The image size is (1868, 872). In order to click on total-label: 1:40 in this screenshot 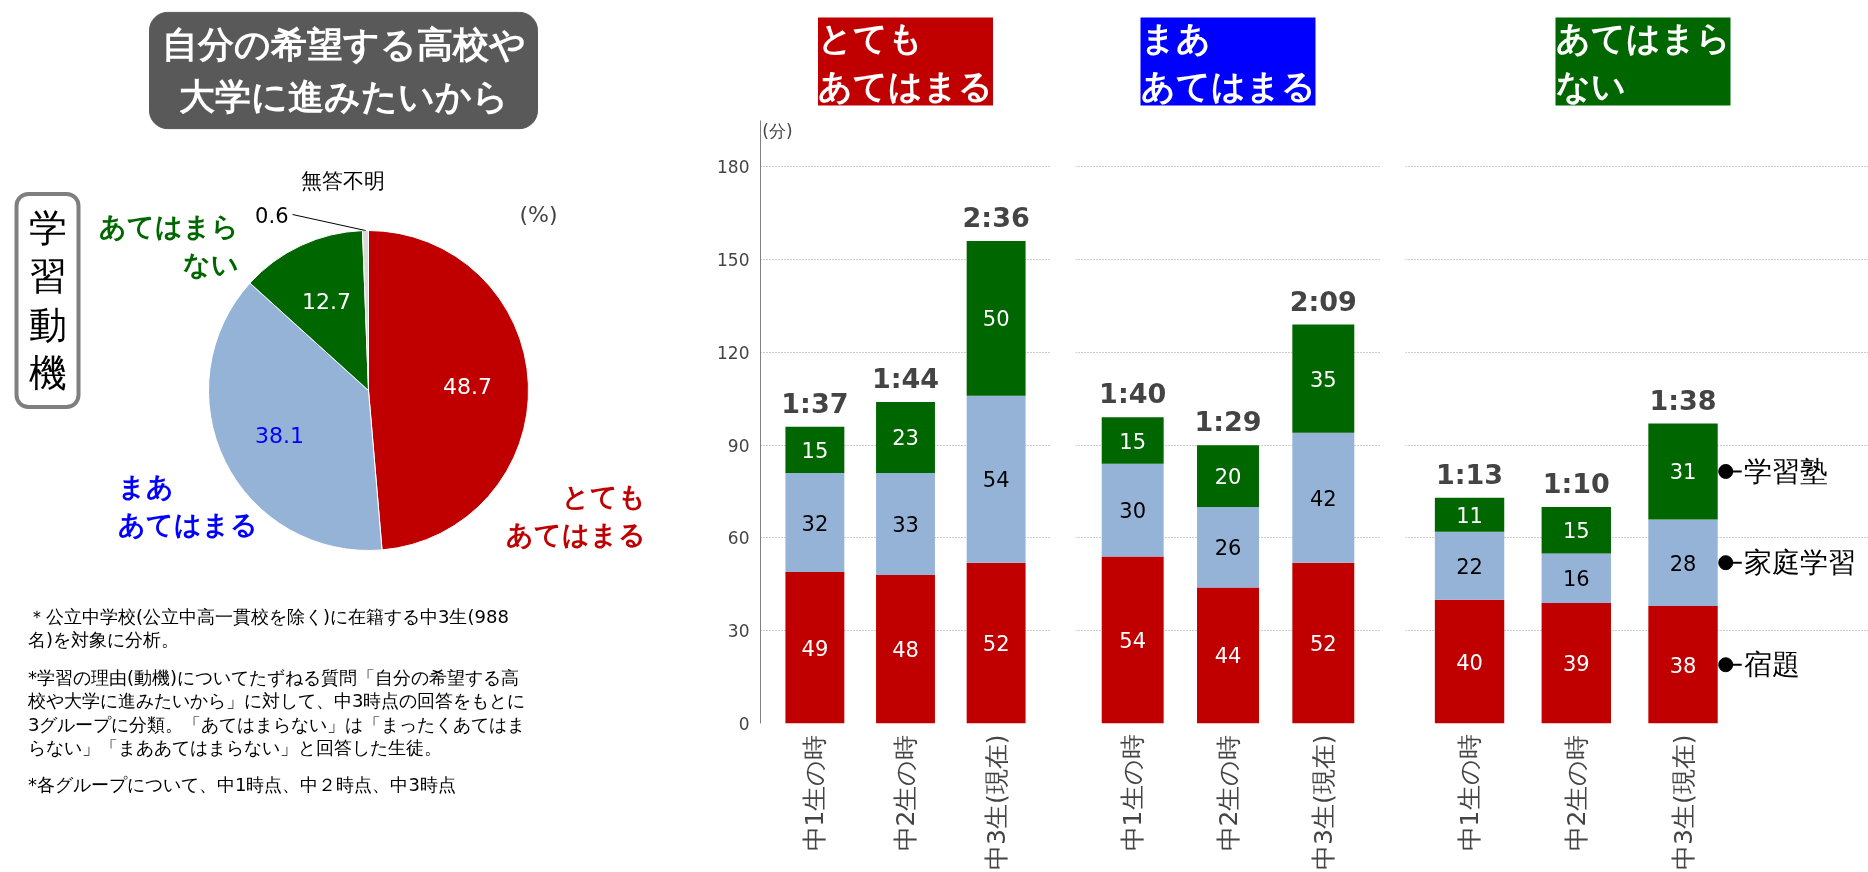, I will do `click(1133, 394)`.